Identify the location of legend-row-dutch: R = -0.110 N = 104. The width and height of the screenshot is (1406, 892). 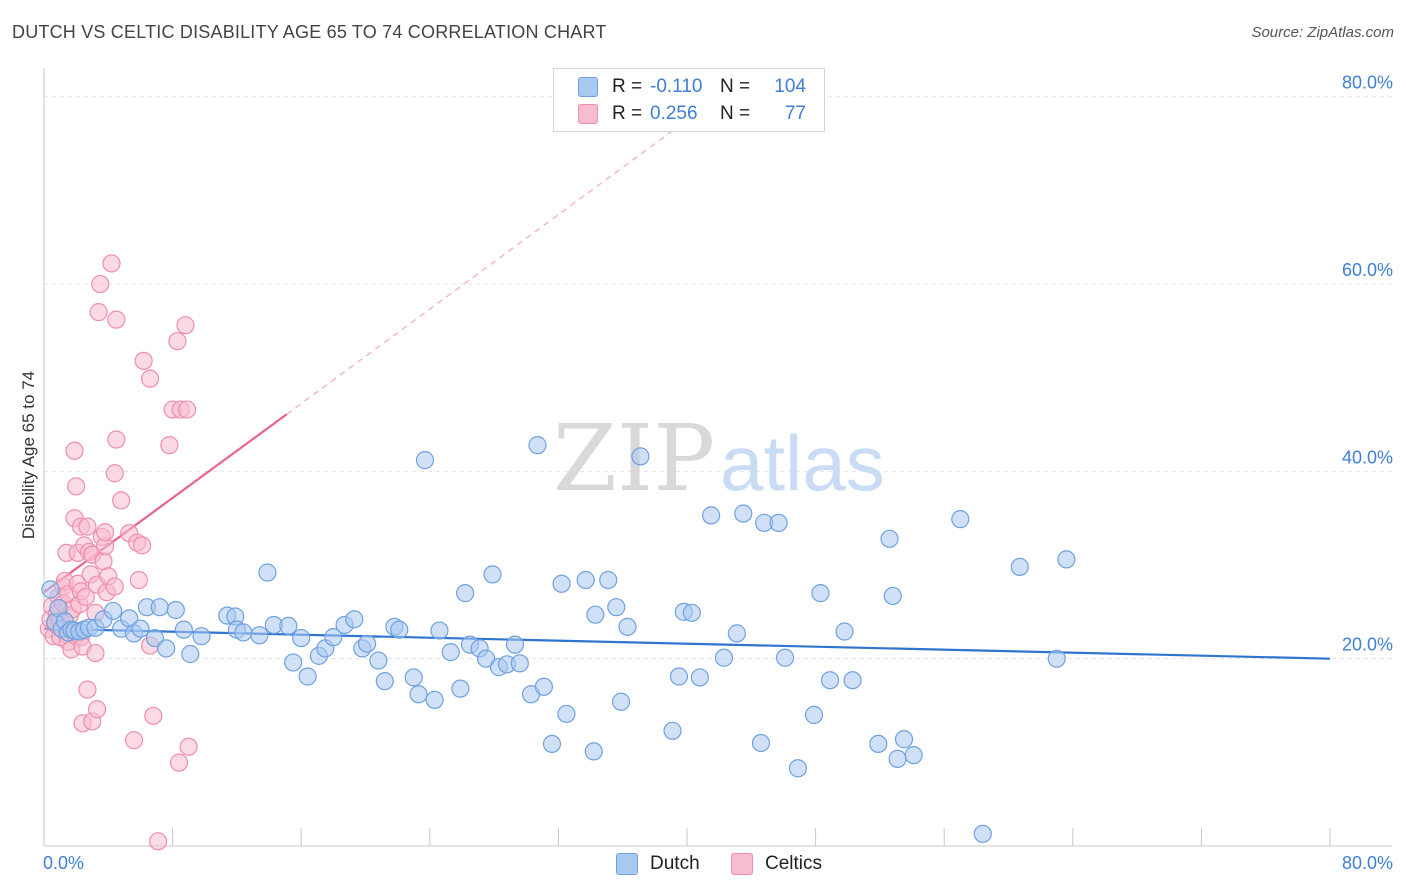
(692, 87).